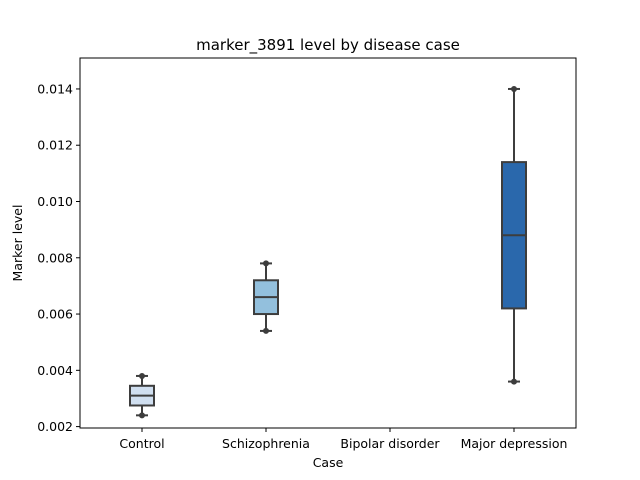  Describe the element at coordinates (55, 201) in the screenshot. I see `y-tick-label: 0.010` at that location.